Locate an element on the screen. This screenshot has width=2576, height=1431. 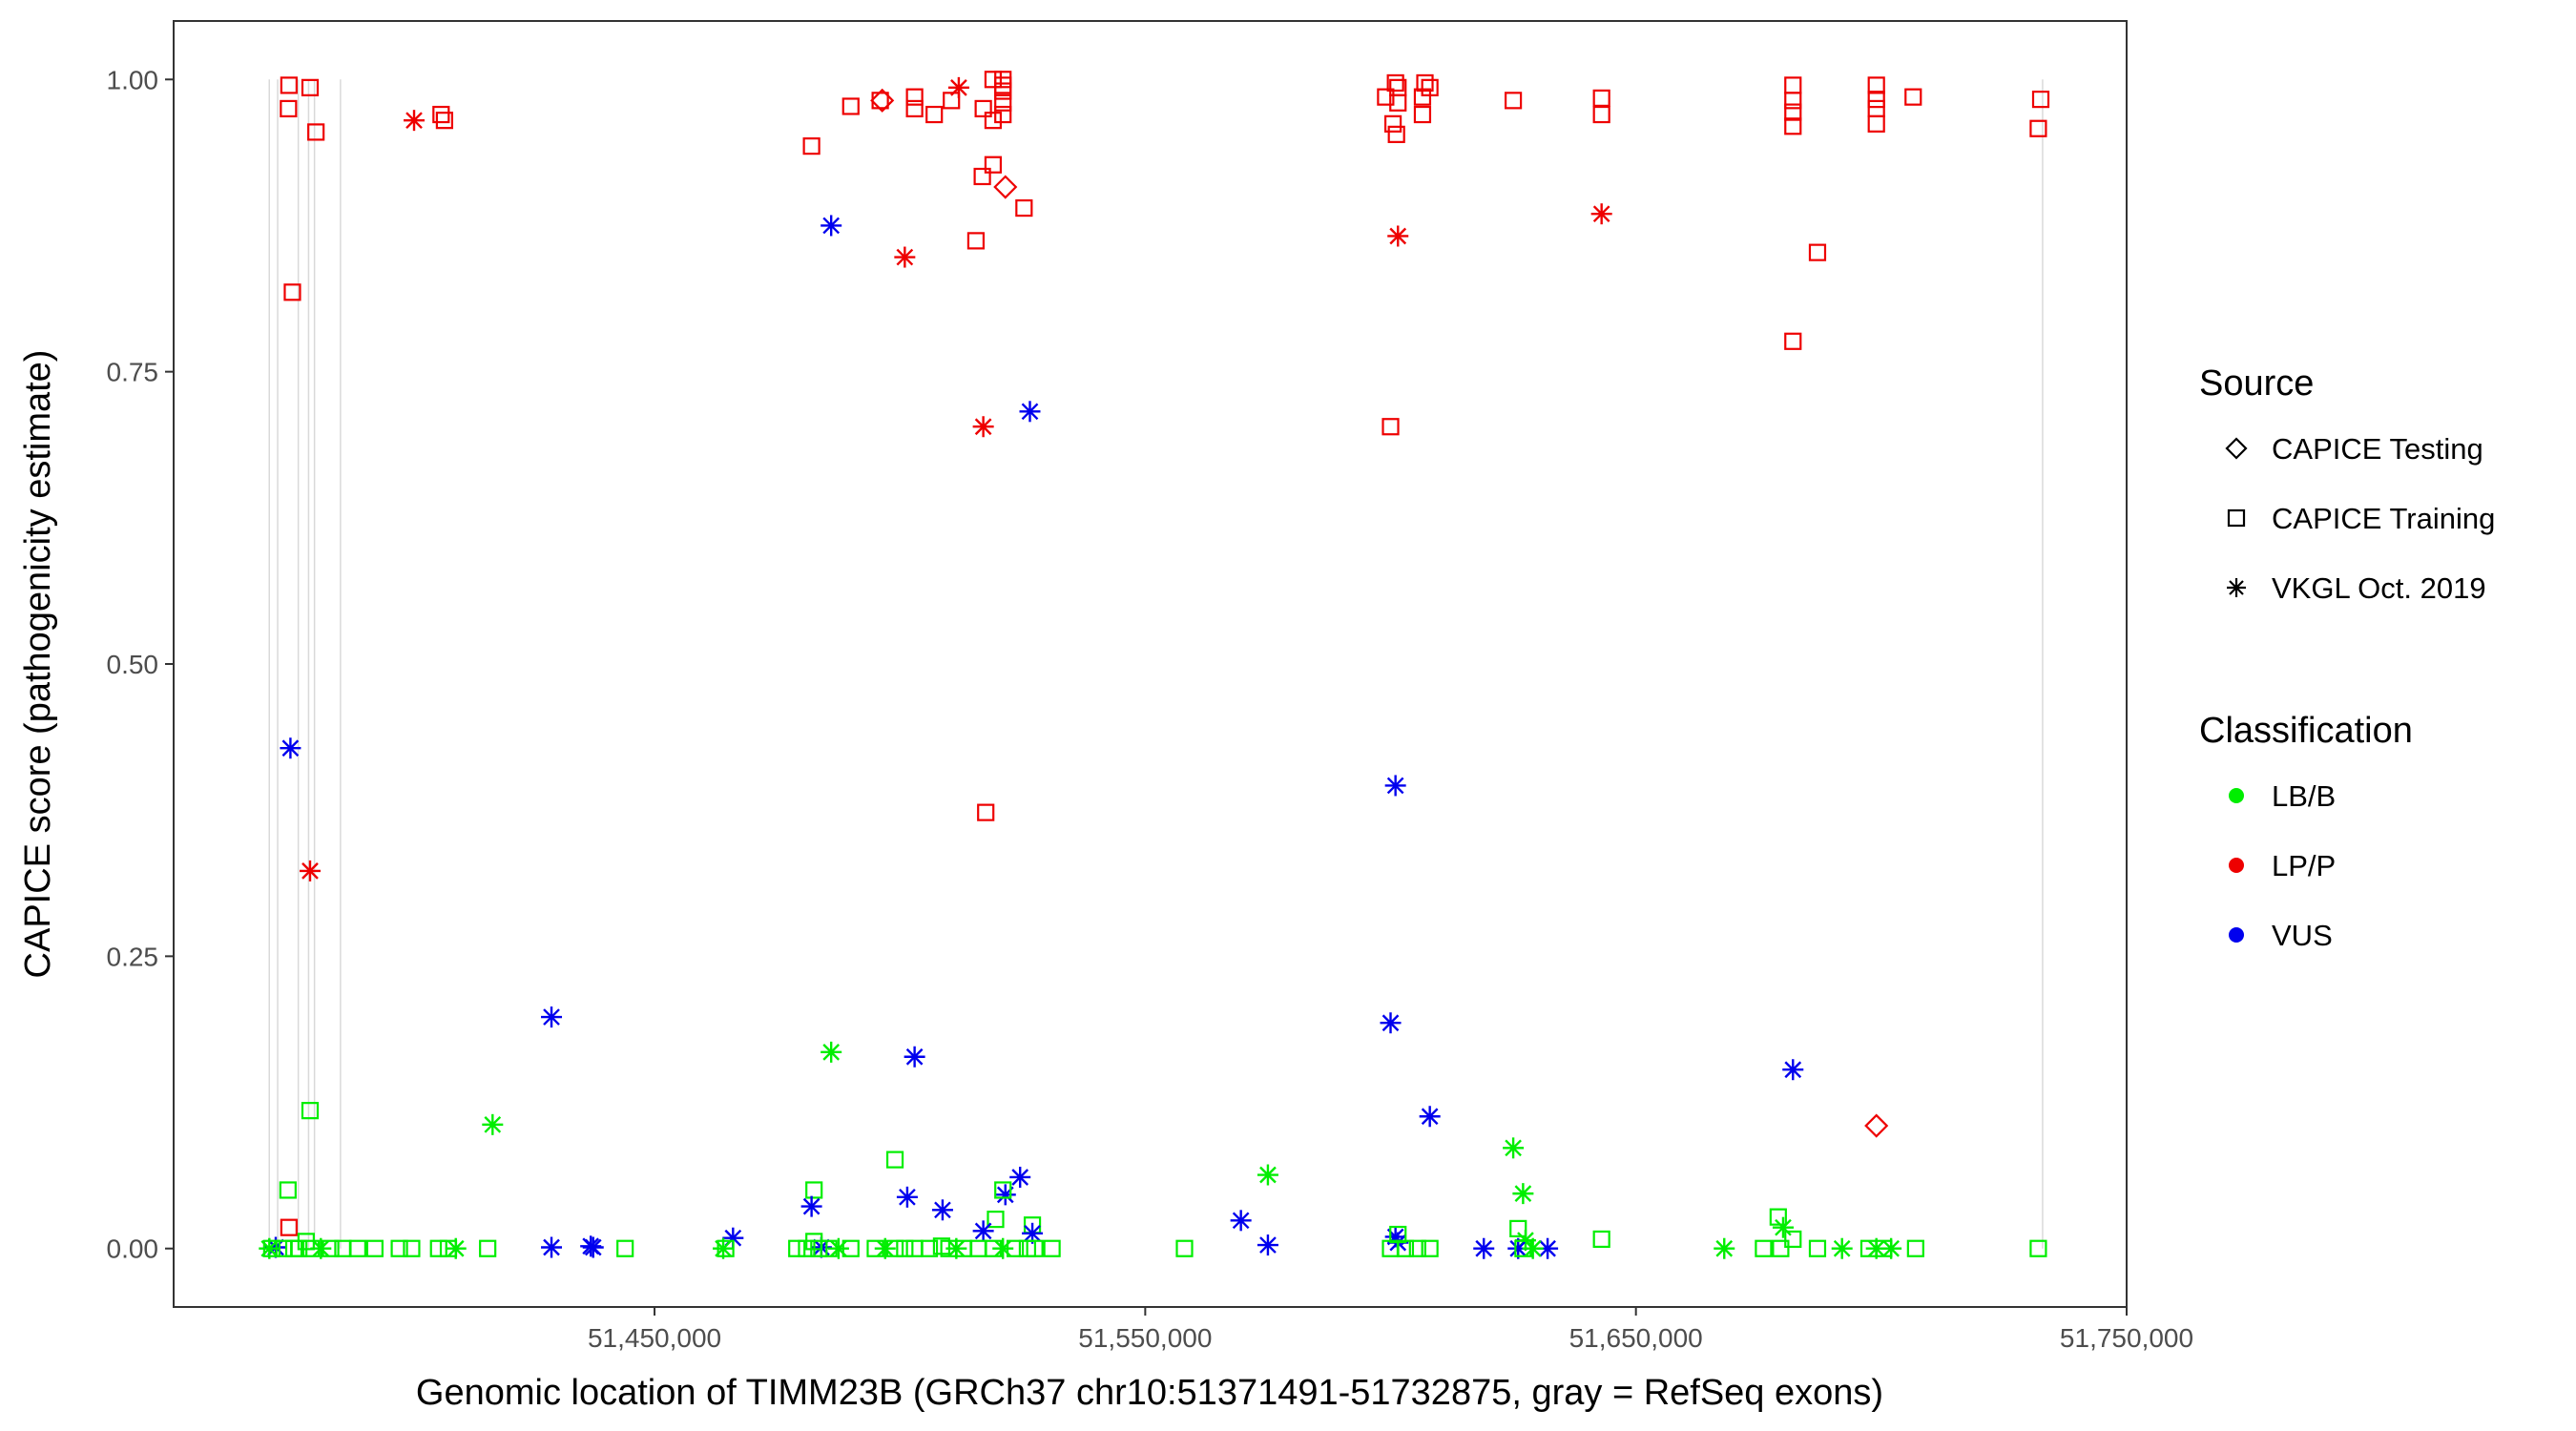
legend-entry-vkgl: VKGL Oct. 2019 is located at coordinates (2356, 588).